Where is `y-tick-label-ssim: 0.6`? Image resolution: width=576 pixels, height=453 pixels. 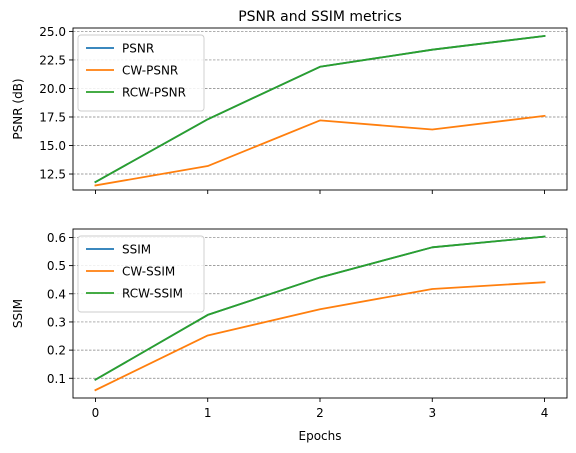 y-tick-label-ssim: 0.6 is located at coordinates (56, 238).